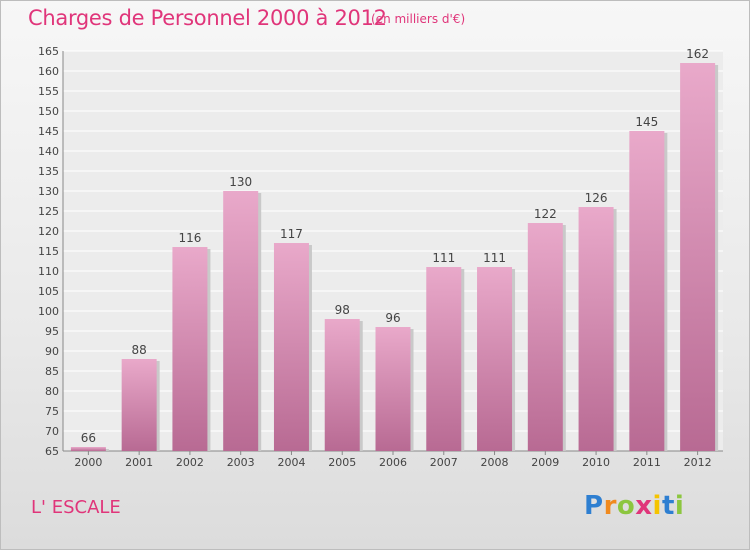  Describe the element at coordinates (646, 122) in the screenshot. I see `bar-value-label: 145` at that location.